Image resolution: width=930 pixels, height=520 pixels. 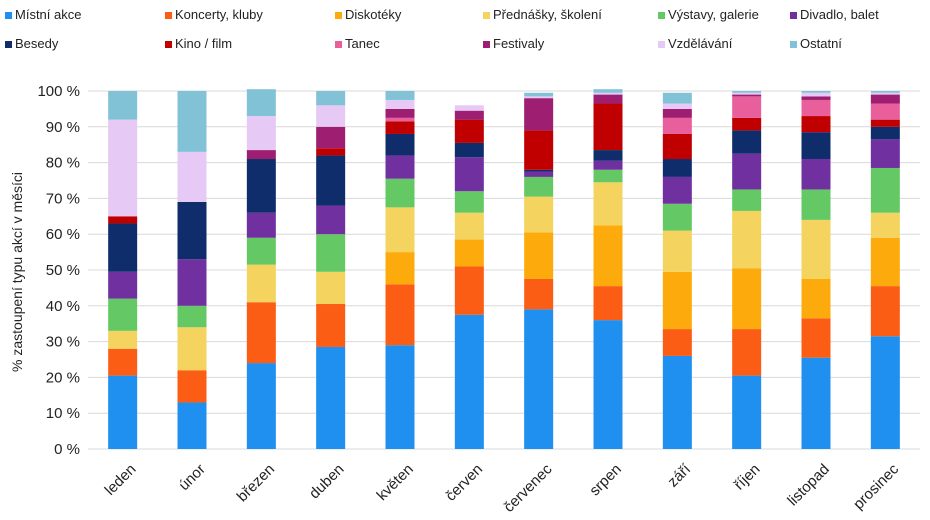 I want to click on x-tick-label: březen, so click(x=256, y=483).